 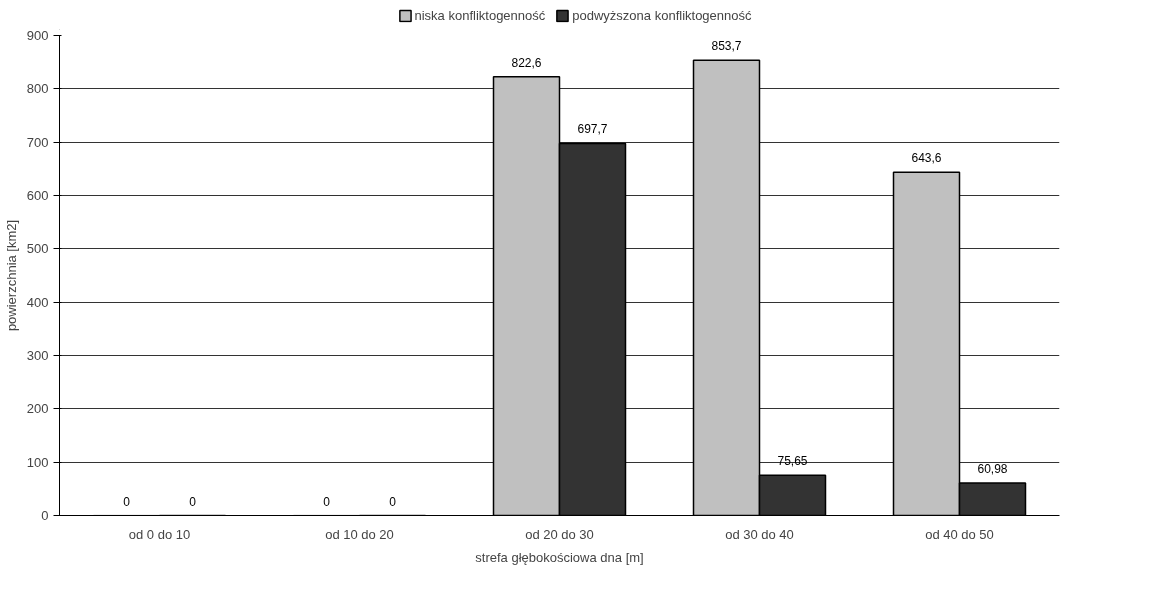 What do you see at coordinates (992, 468) in the screenshot?
I see `data-label: 60,98` at bounding box center [992, 468].